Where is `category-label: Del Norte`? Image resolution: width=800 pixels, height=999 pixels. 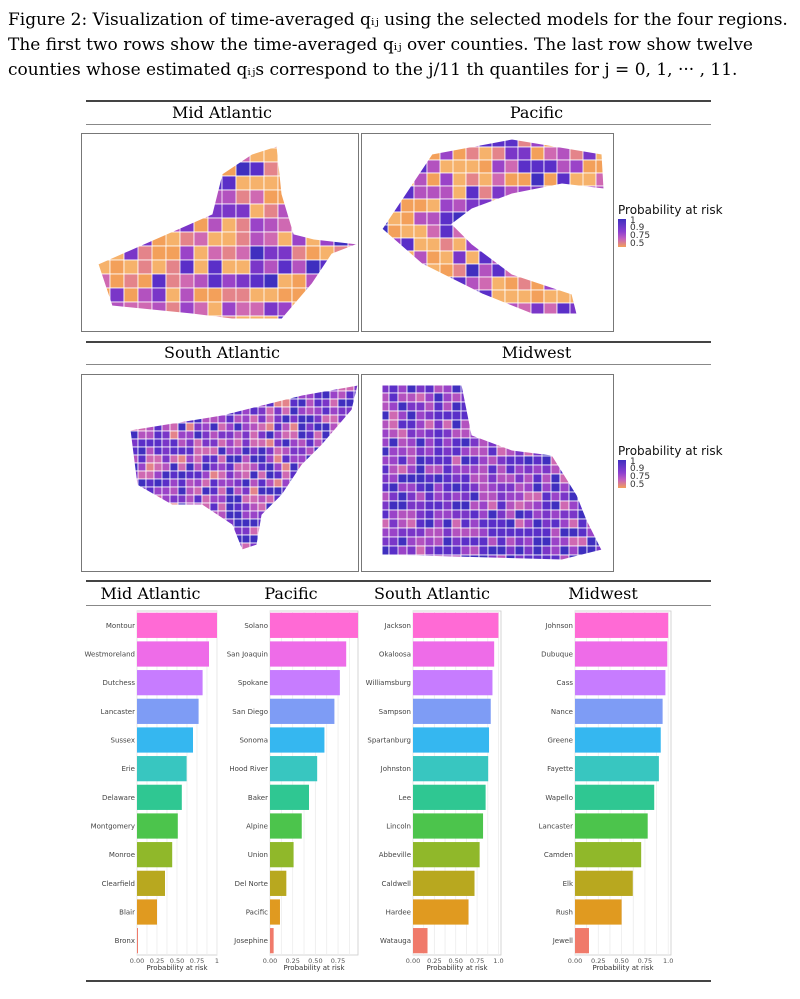
category-label: Del Norte is located at coordinates (251, 884).